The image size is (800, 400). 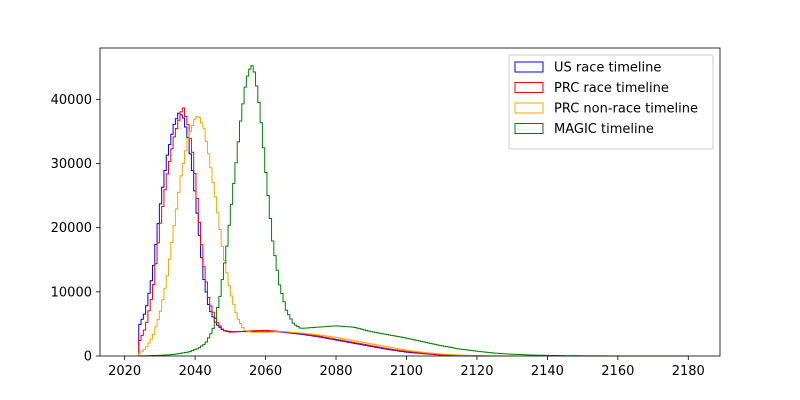 I want to click on legend-label-1: PRC race timeline, so click(x=611, y=88).